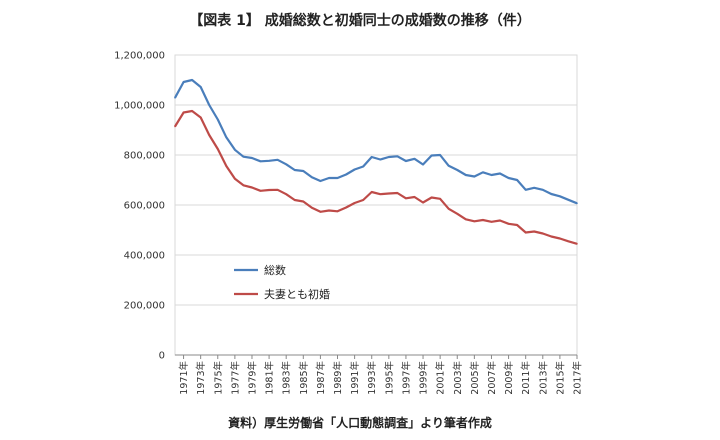  What do you see at coordinates (162, 356) in the screenshot?
I see `y-tick-label: 0` at bounding box center [162, 356].